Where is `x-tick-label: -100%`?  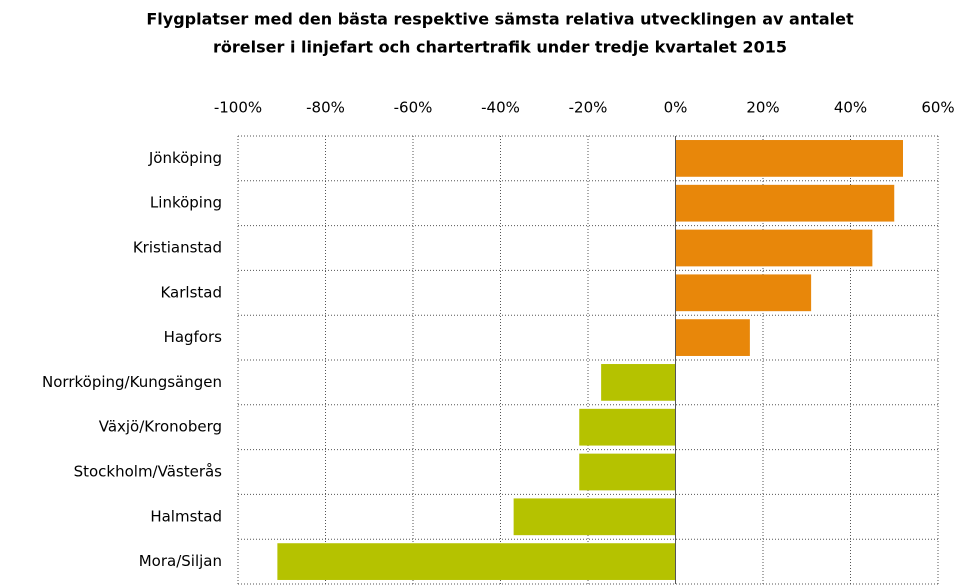
x-tick-label: -100% is located at coordinates (238, 108).